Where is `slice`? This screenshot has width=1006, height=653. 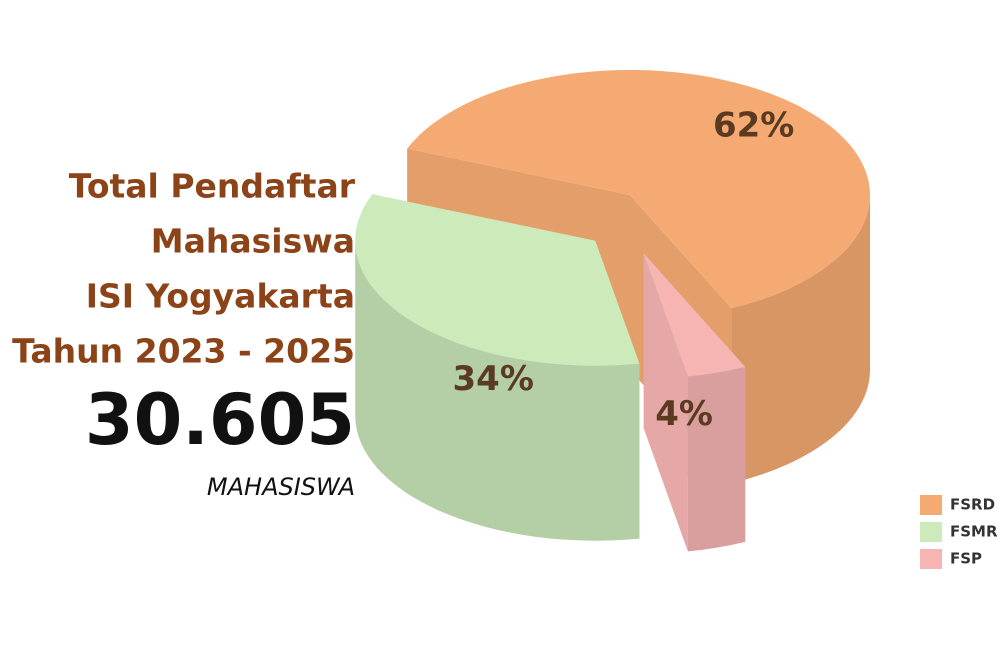
slice is located at coordinates (694, 402).